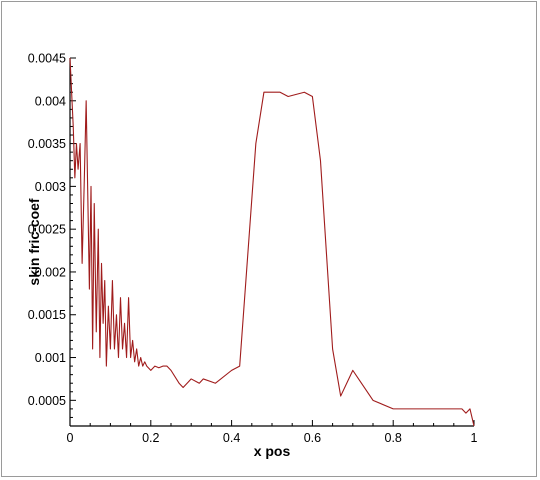 The height and width of the screenshot is (480, 540). What do you see at coordinates (272, 451) in the screenshot?
I see `x-axis-title: x pos` at bounding box center [272, 451].